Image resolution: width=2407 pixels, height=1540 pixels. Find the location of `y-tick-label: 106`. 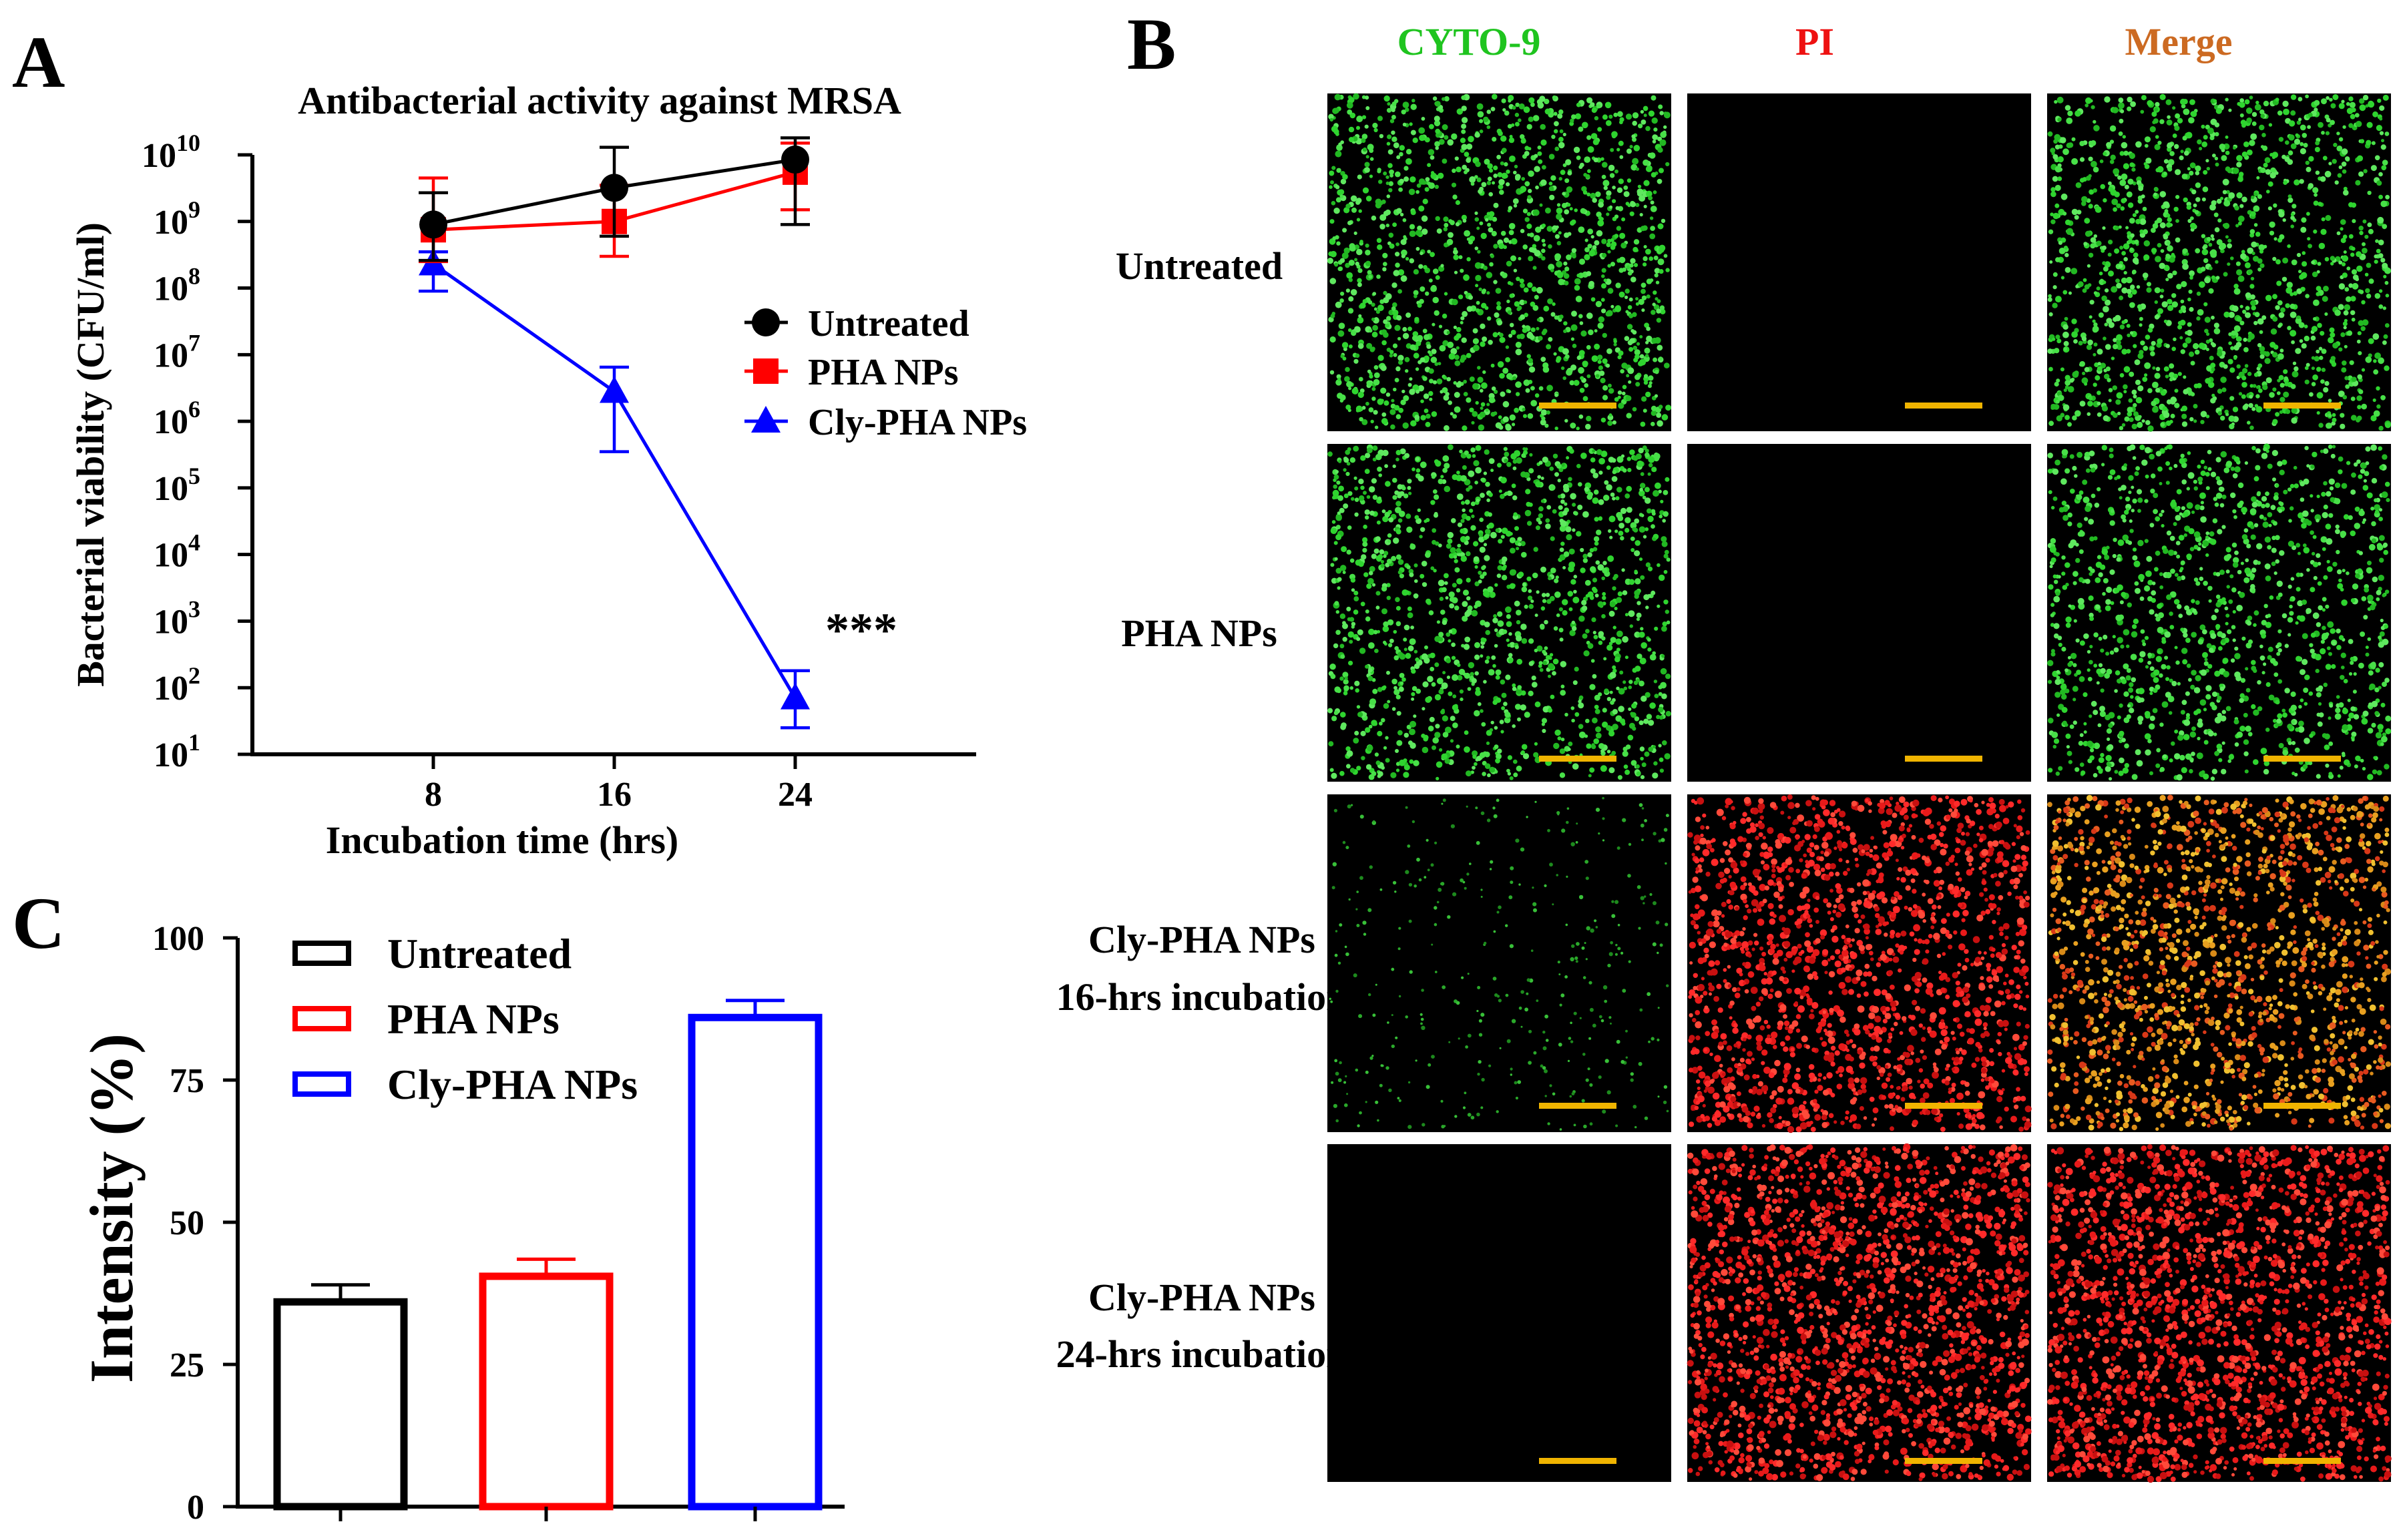

y-tick-label: 106 is located at coordinates (177, 418).